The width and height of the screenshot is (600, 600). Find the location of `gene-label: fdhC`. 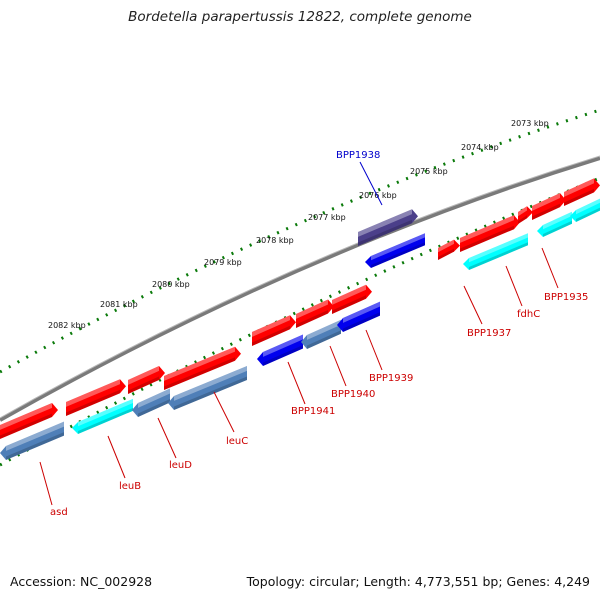

gene-label: fdhC is located at coordinates (528, 314).